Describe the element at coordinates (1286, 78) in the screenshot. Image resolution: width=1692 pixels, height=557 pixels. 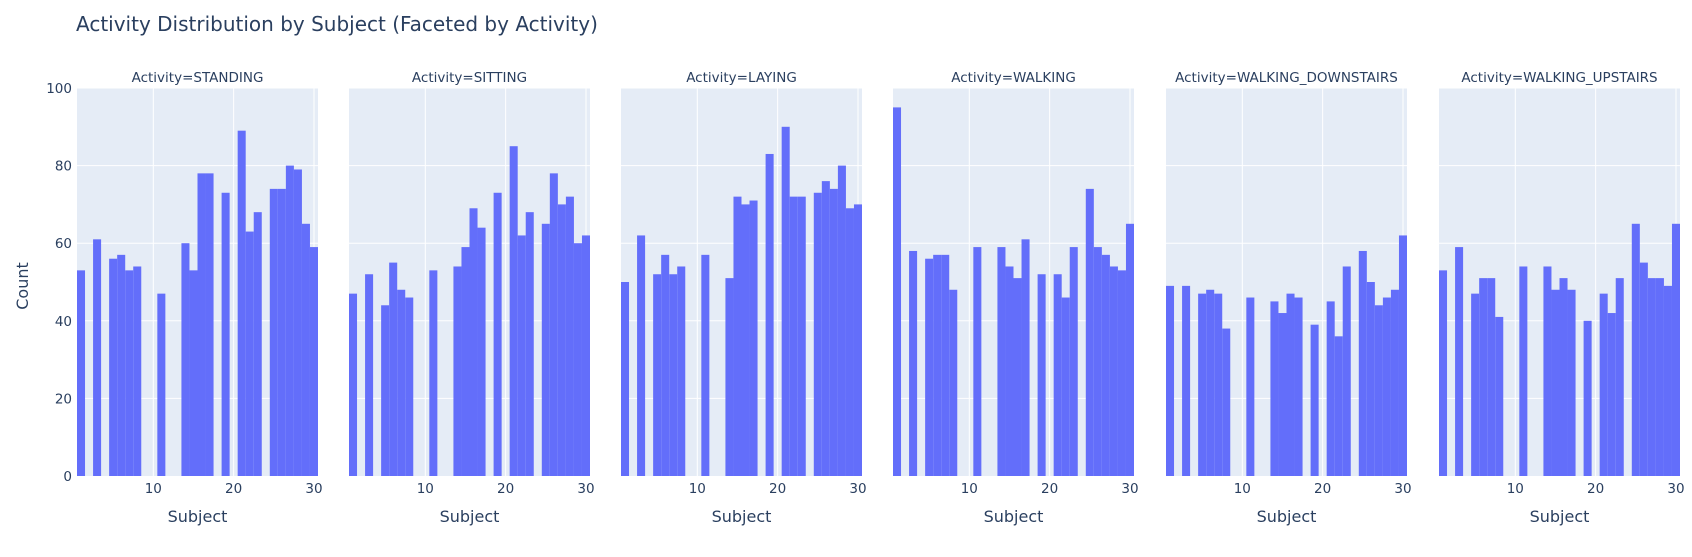
I see `facet-label: Activity=WALKING_DOWNSTAIRS` at that location.